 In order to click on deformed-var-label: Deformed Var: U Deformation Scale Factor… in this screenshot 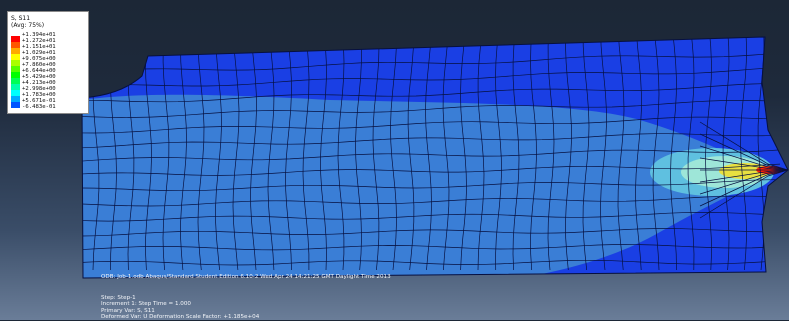, I will do `click(180, 317)`.